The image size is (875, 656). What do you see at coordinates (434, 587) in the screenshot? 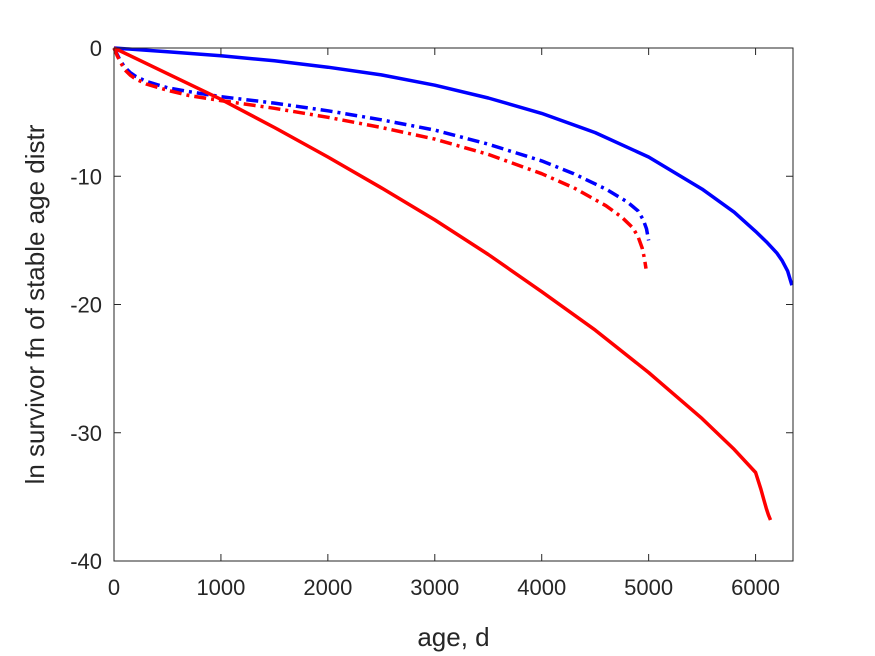
I see `x-tick-label: 3000` at bounding box center [434, 587].